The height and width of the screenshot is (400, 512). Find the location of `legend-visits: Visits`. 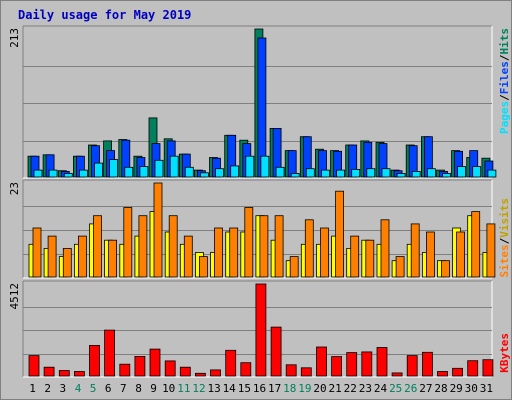

legend-visits: Visits is located at coordinates (504, 218).